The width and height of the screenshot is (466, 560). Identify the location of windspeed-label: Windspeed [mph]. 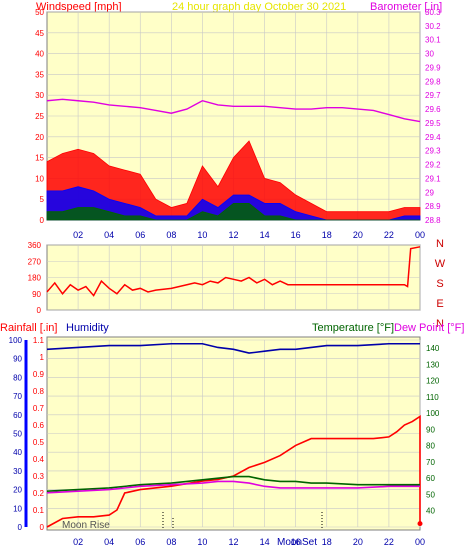
(79, 7).